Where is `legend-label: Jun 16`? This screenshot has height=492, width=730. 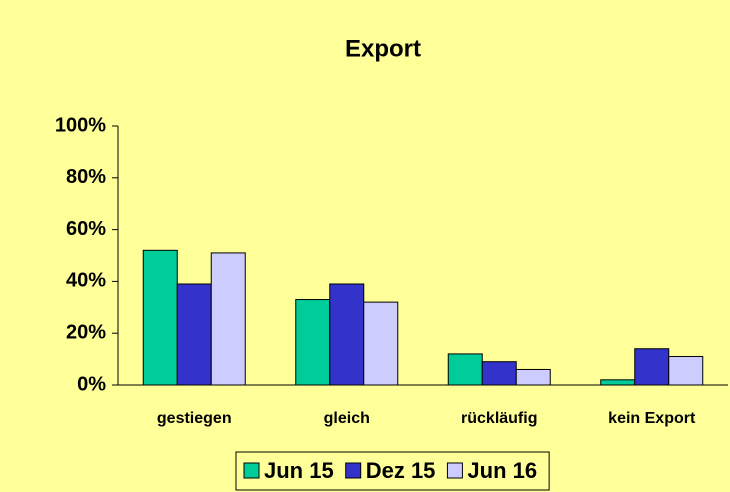
legend-label: Jun 16 is located at coordinates (502, 470).